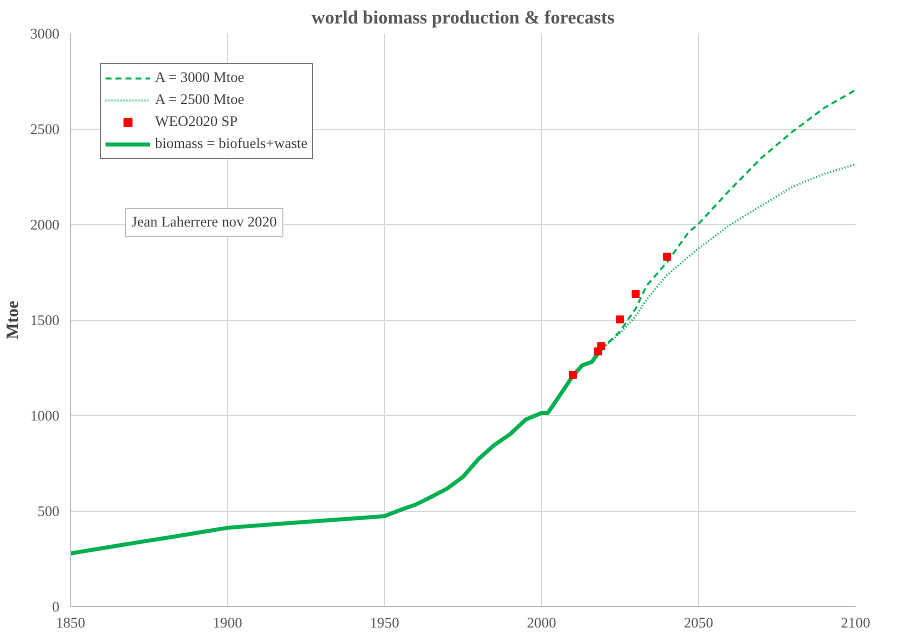  I want to click on legend-label: A = 2500 Mtoe, so click(199, 100).